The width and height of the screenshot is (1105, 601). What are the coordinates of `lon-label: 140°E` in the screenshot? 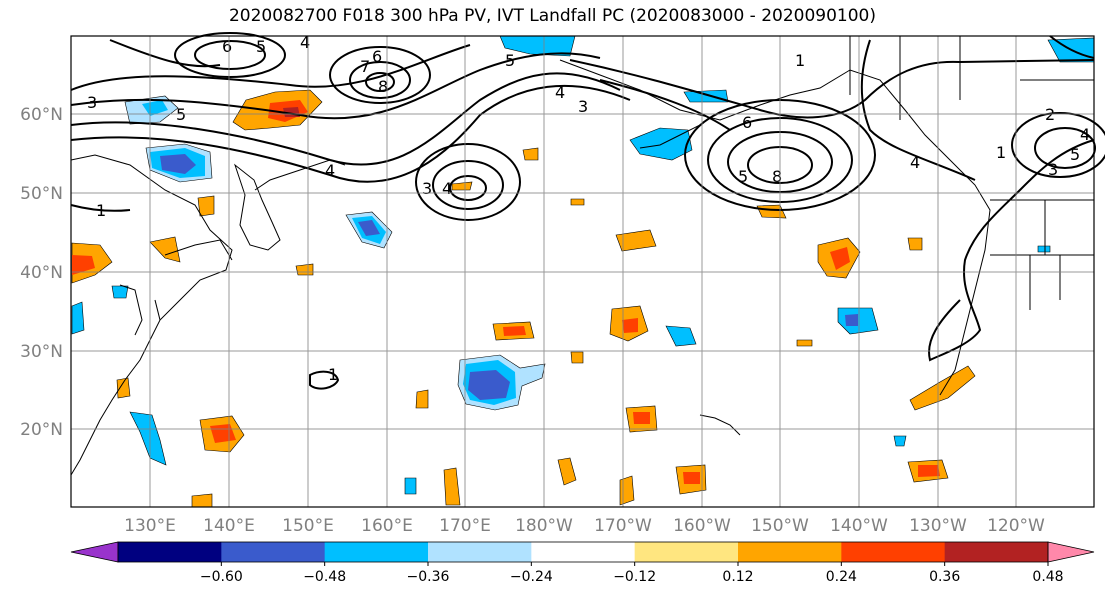 It's located at (229, 526).